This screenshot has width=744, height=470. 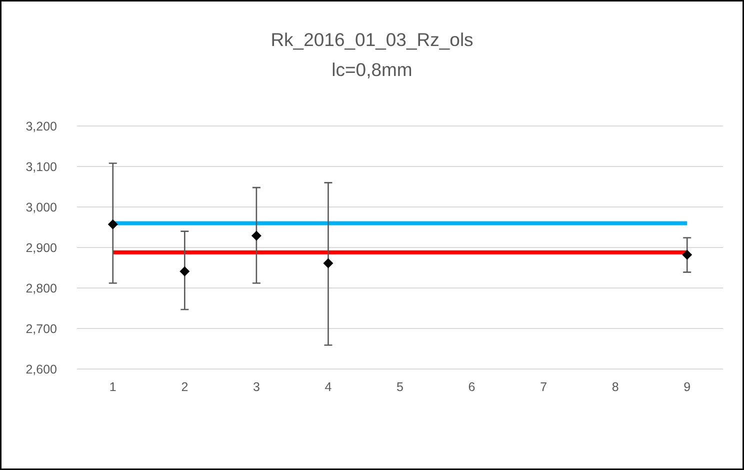 I want to click on x-tick-label: 4, so click(x=328, y=387).